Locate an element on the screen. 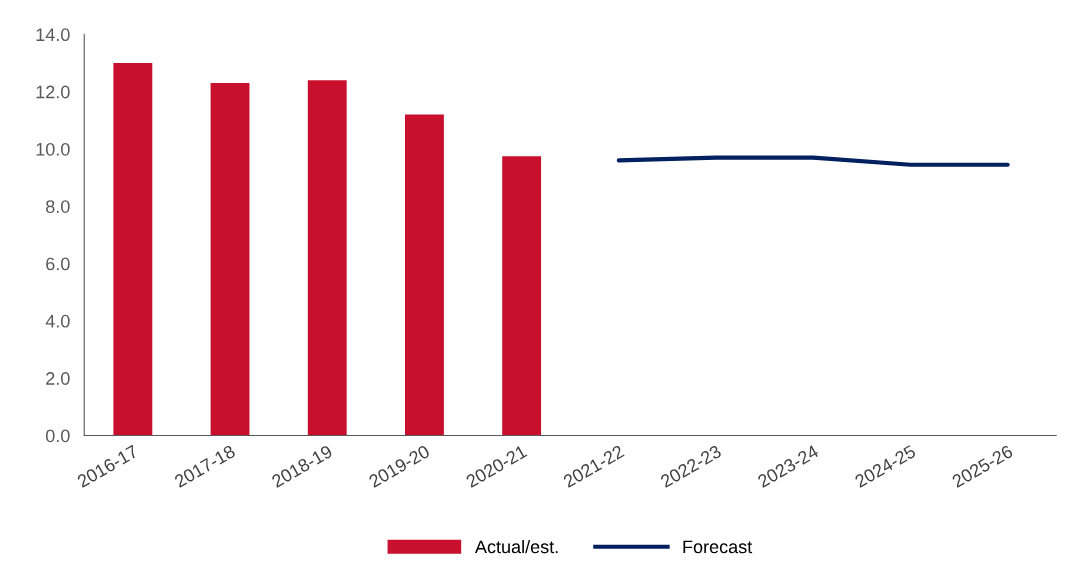 This screenshot has height=573, width=1080. legend-label: Actual/est. is located at coordinates (516, 546).